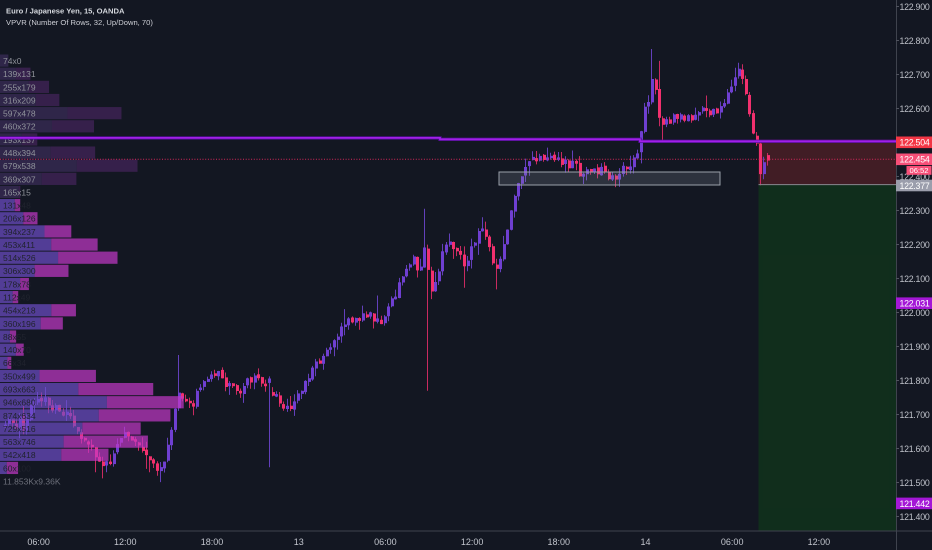  I want to click on svg-text: 66x34, so click(14, 363).